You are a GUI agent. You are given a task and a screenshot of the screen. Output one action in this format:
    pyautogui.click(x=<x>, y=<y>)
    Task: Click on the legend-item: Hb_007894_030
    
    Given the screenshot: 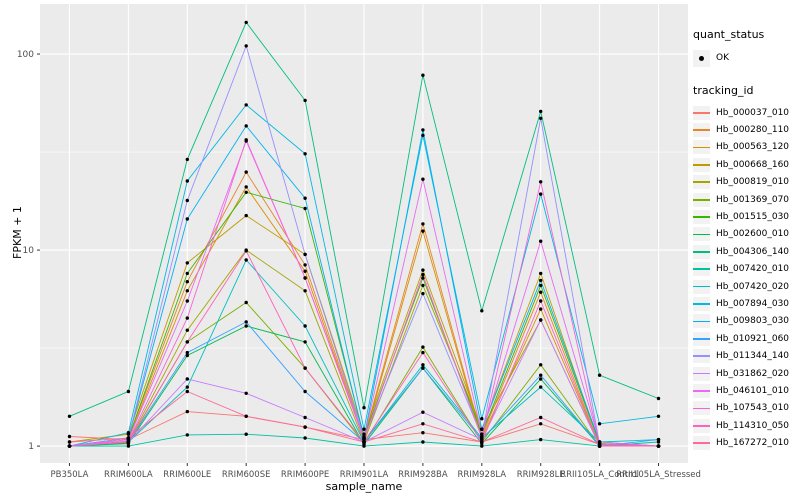 What is the action you would take?
    pyautogui.click(x=746, y=303)
    